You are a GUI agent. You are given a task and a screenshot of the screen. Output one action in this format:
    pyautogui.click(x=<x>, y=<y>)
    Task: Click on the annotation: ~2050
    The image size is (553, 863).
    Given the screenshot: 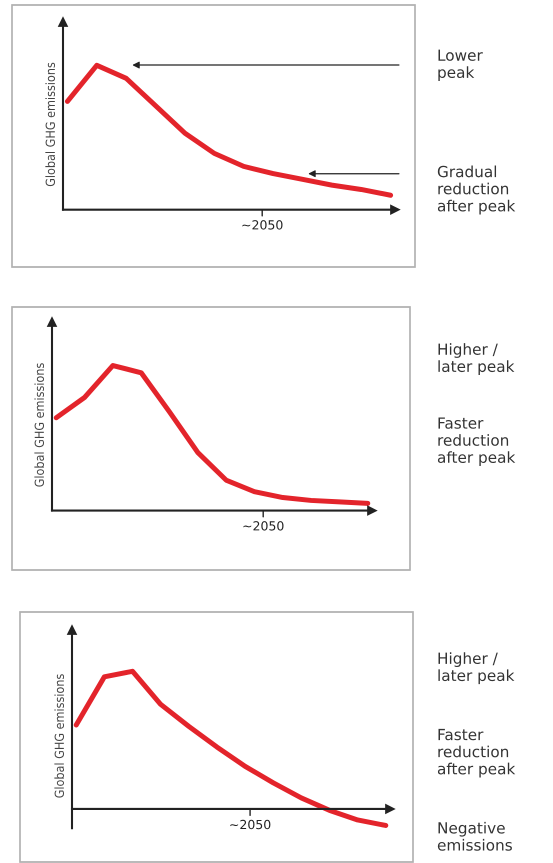 What is the action you would take?
    pyautogui.click(x=250, y=825)
    